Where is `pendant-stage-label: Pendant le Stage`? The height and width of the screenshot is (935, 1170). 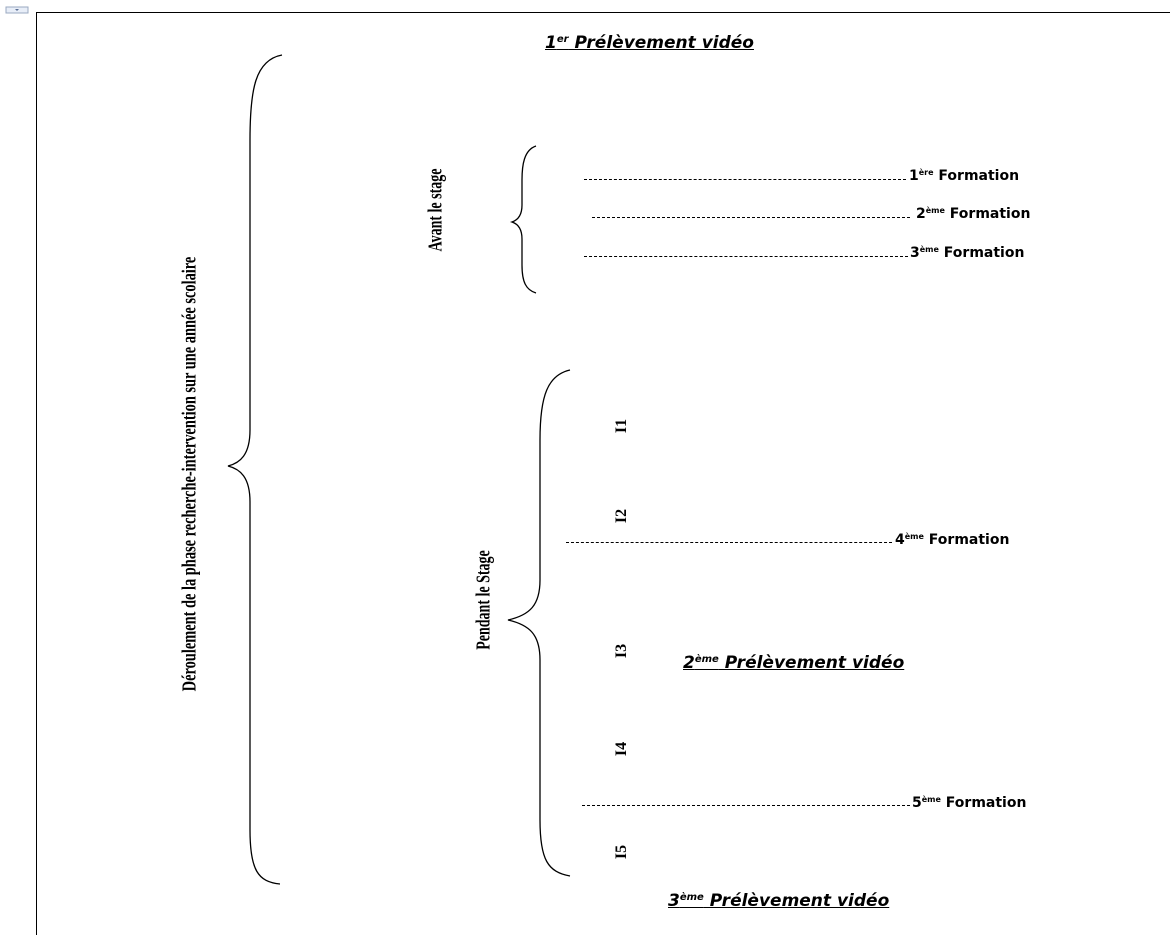 pendant-stage-label: Pendant le Stage is located at coordinates (483, 600).